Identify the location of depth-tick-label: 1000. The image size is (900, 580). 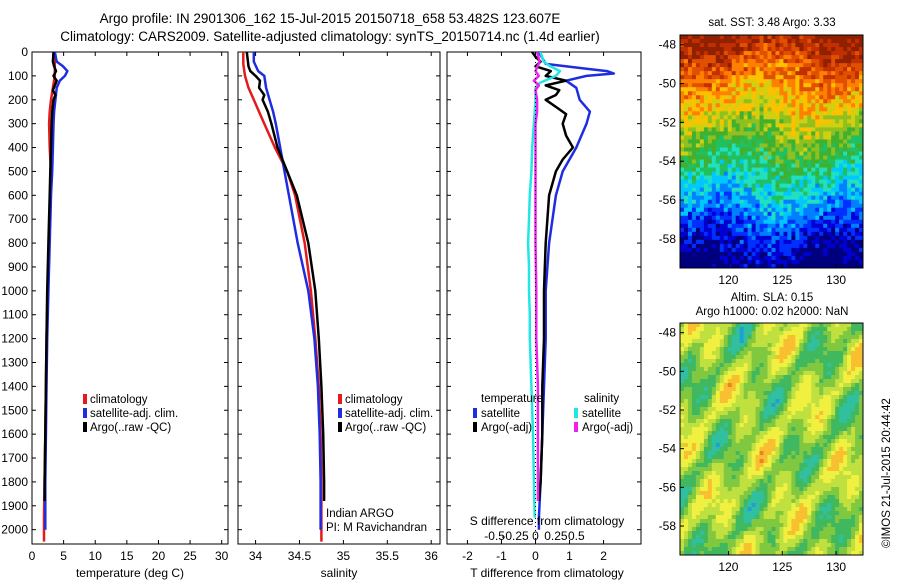
(14, 291).